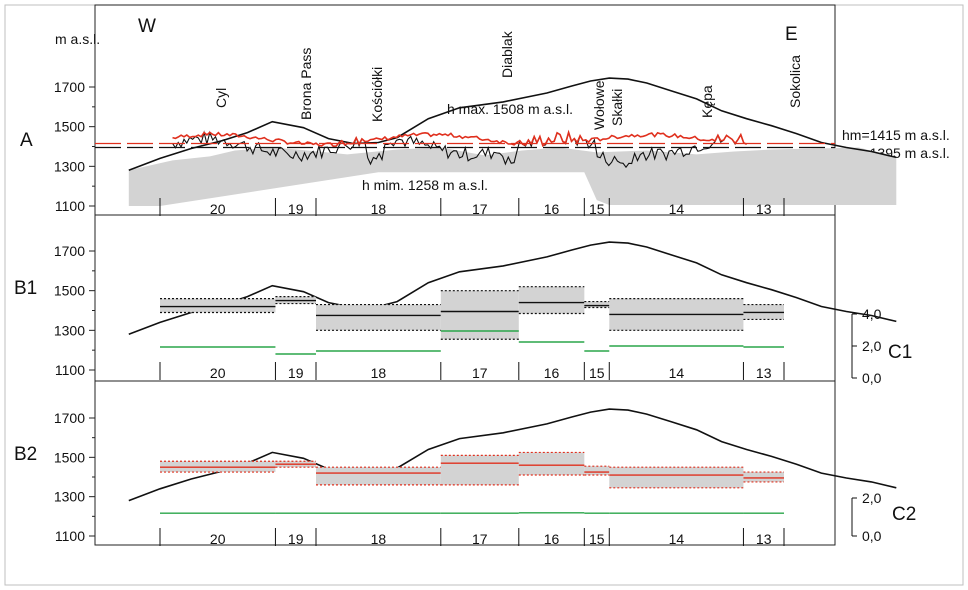 The height and width of the screenshot is (590, 968). I want to click on y-tick-label-1-1300: 1300, so click(69, 330).